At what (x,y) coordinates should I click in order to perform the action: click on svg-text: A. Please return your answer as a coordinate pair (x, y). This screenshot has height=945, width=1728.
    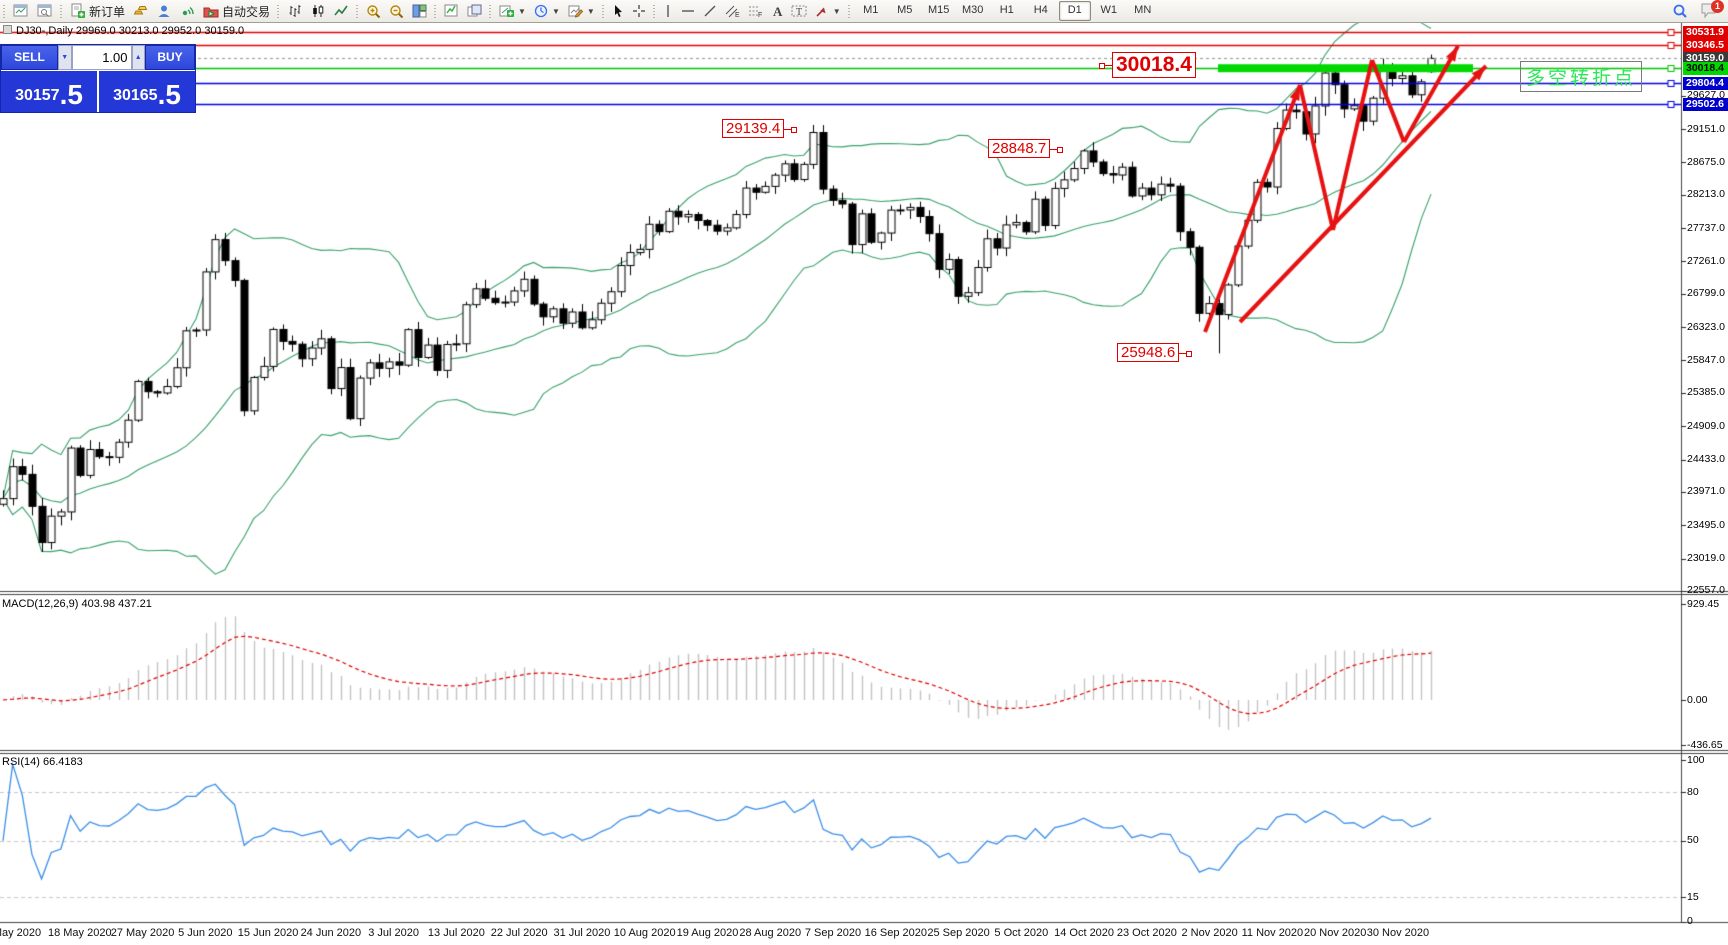
    Looking at the image, I should click on (778, 11).